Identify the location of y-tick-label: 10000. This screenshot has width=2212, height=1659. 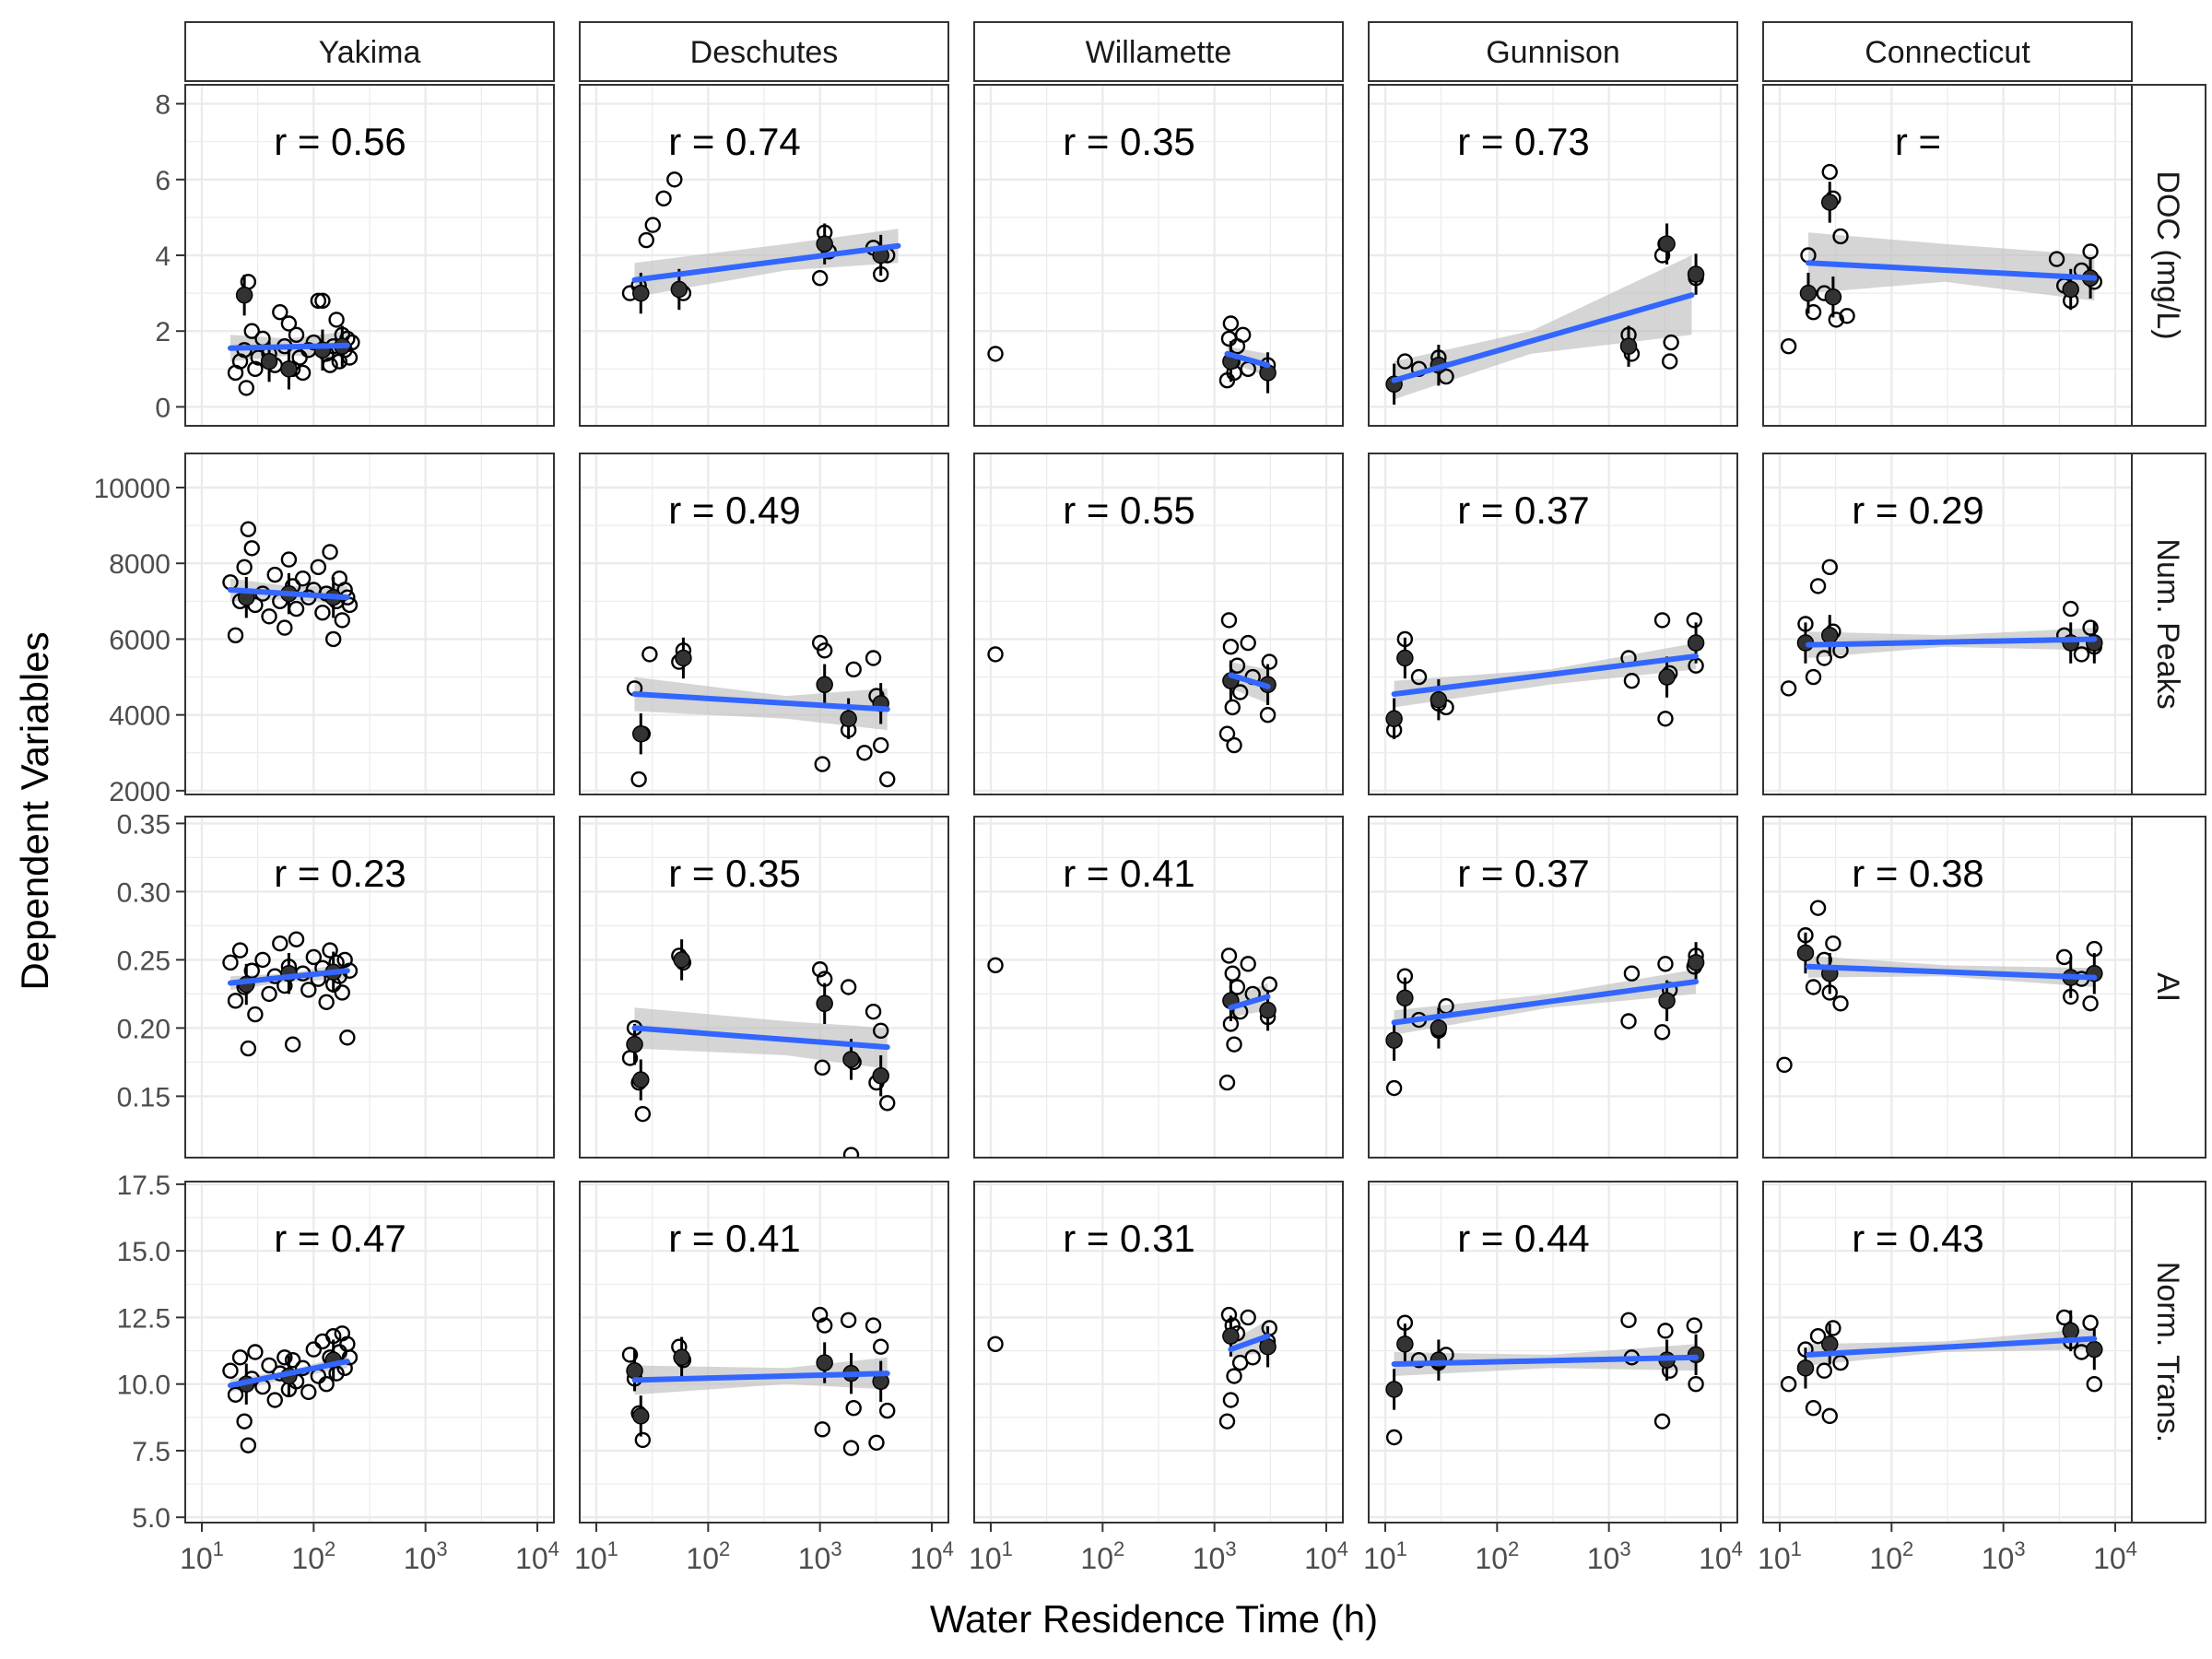
(132, 489).